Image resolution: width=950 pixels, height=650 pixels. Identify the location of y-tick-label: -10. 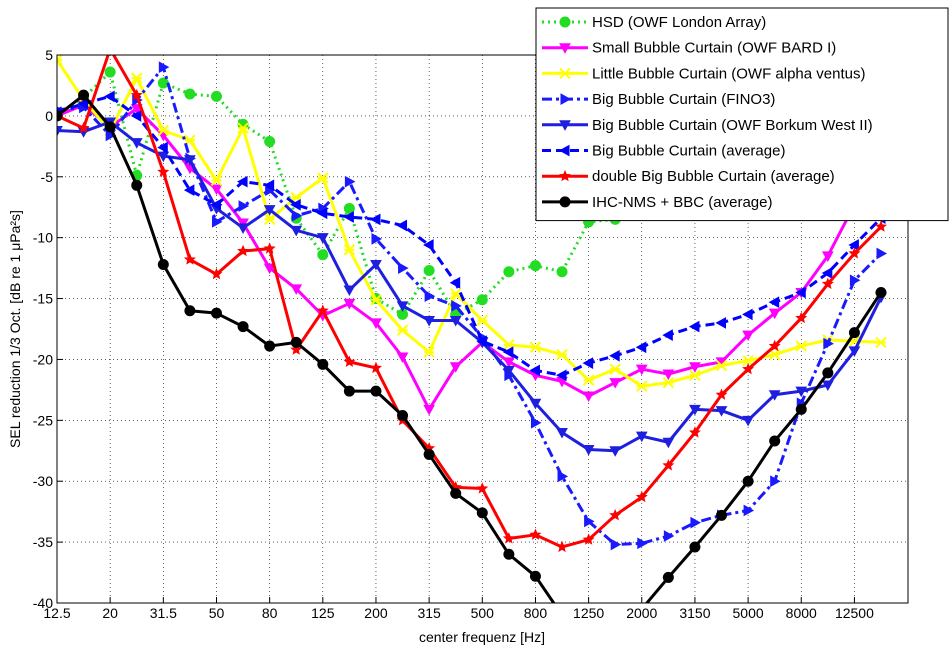
(43, 238).